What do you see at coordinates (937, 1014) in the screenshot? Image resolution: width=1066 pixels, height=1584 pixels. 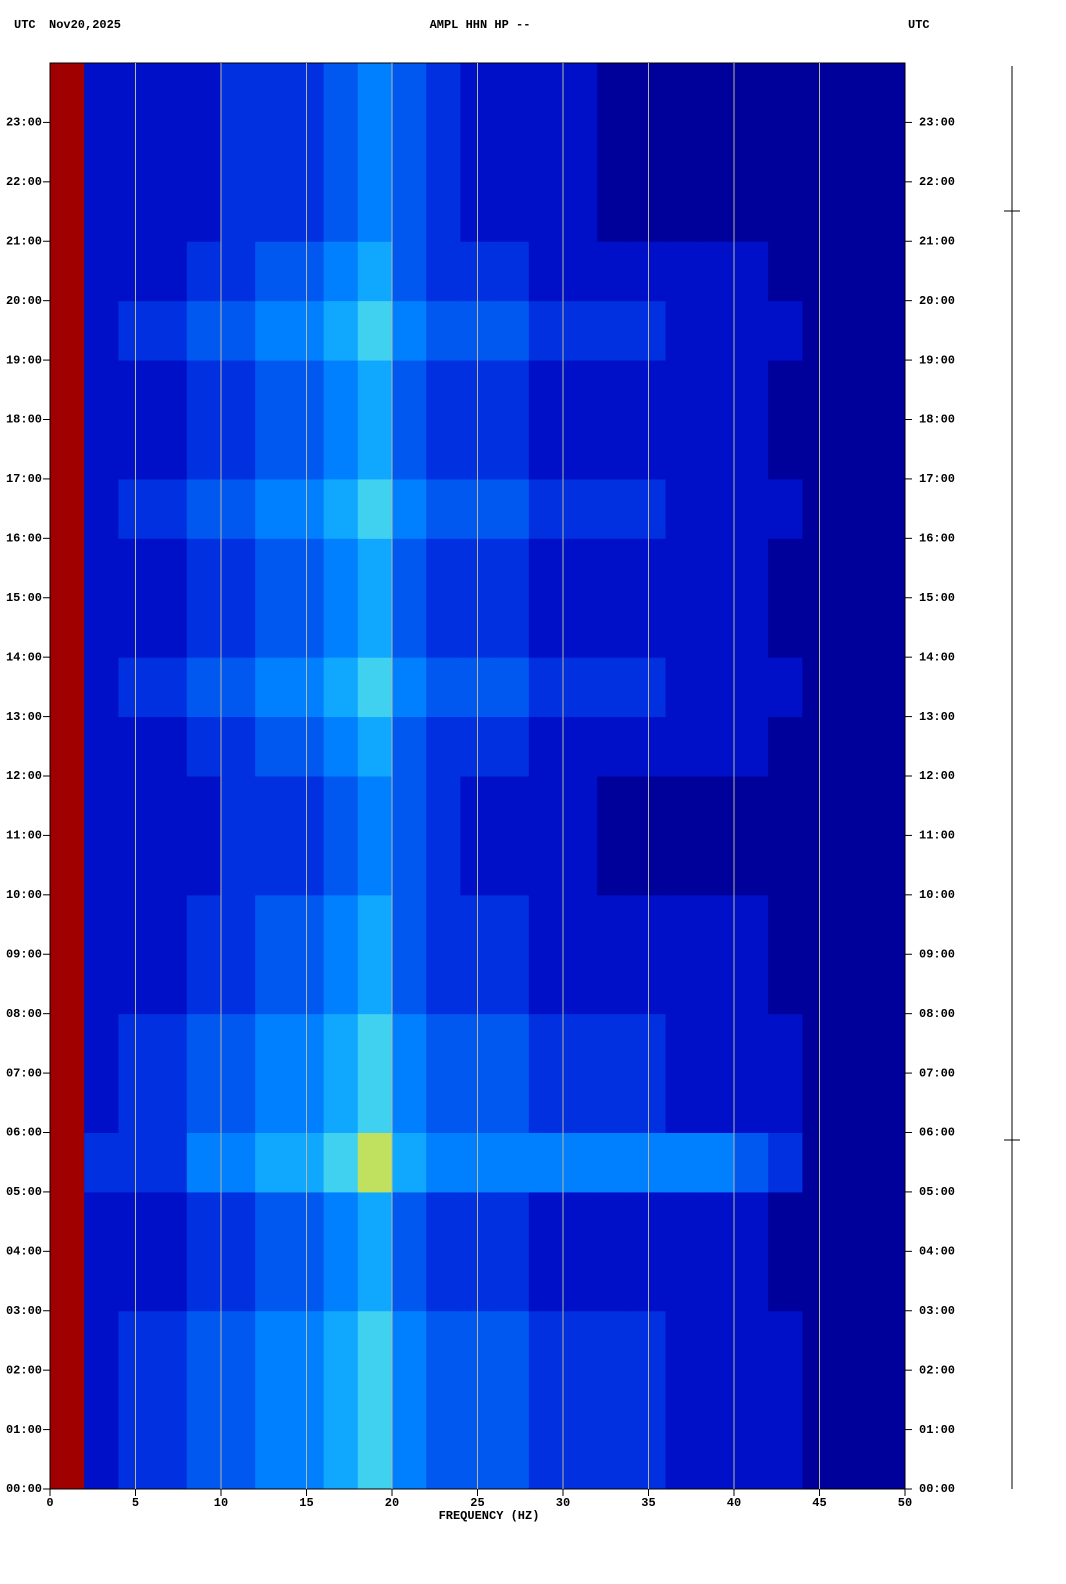 I see `y-tick-label-right: 08:00` at bounding box center [937, 1014].